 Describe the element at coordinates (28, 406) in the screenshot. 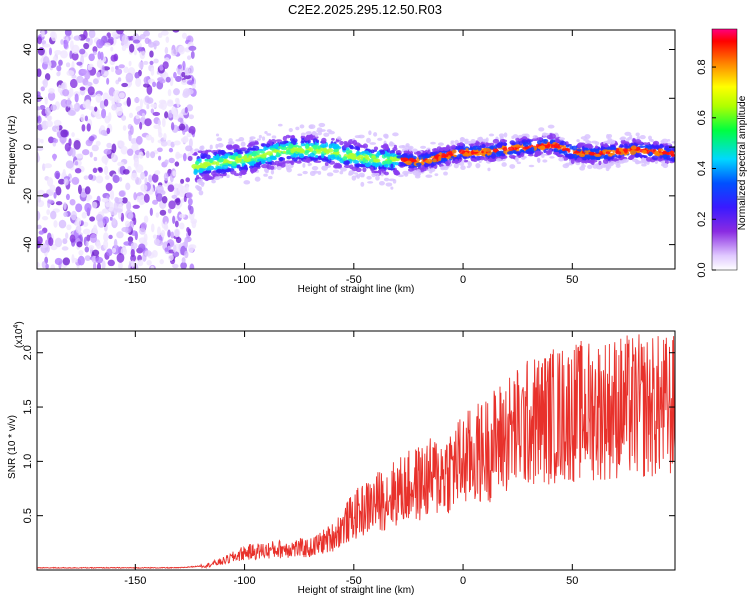

I see `snr-y-tick-label: 1.5` at that location.